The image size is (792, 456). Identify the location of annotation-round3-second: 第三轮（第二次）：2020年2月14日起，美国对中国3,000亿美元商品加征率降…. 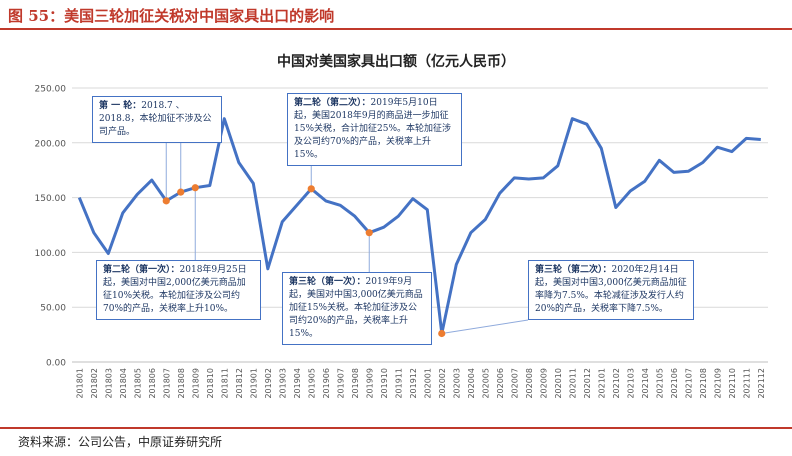
(611, 290).